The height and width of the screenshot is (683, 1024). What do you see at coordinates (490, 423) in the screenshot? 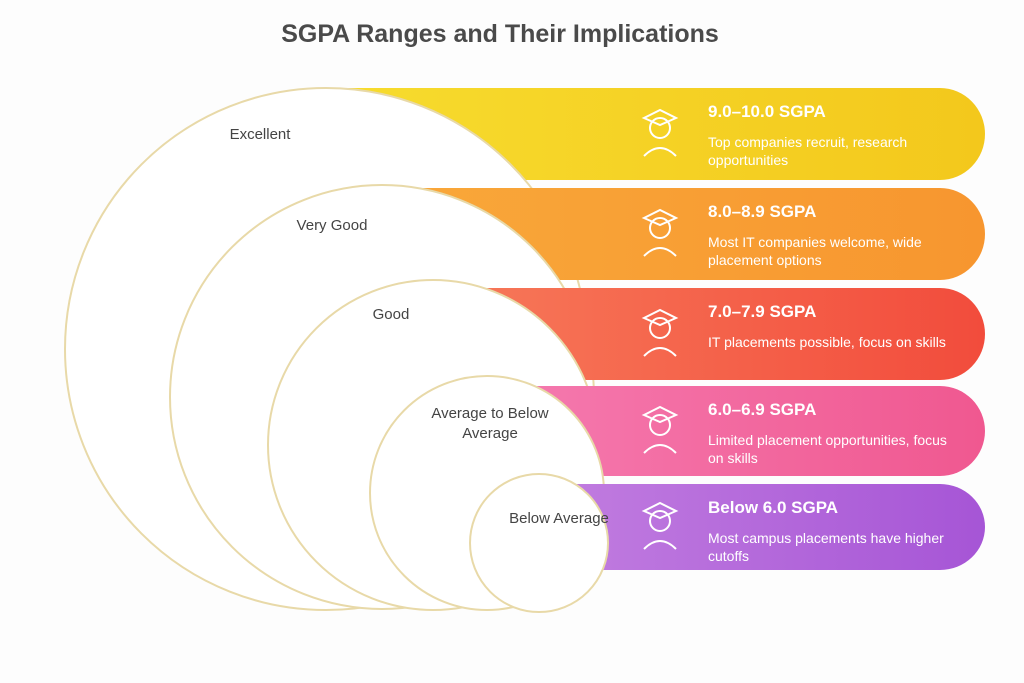
I see `ring-label: Average to Below Average` at bounding box center [490, 423].